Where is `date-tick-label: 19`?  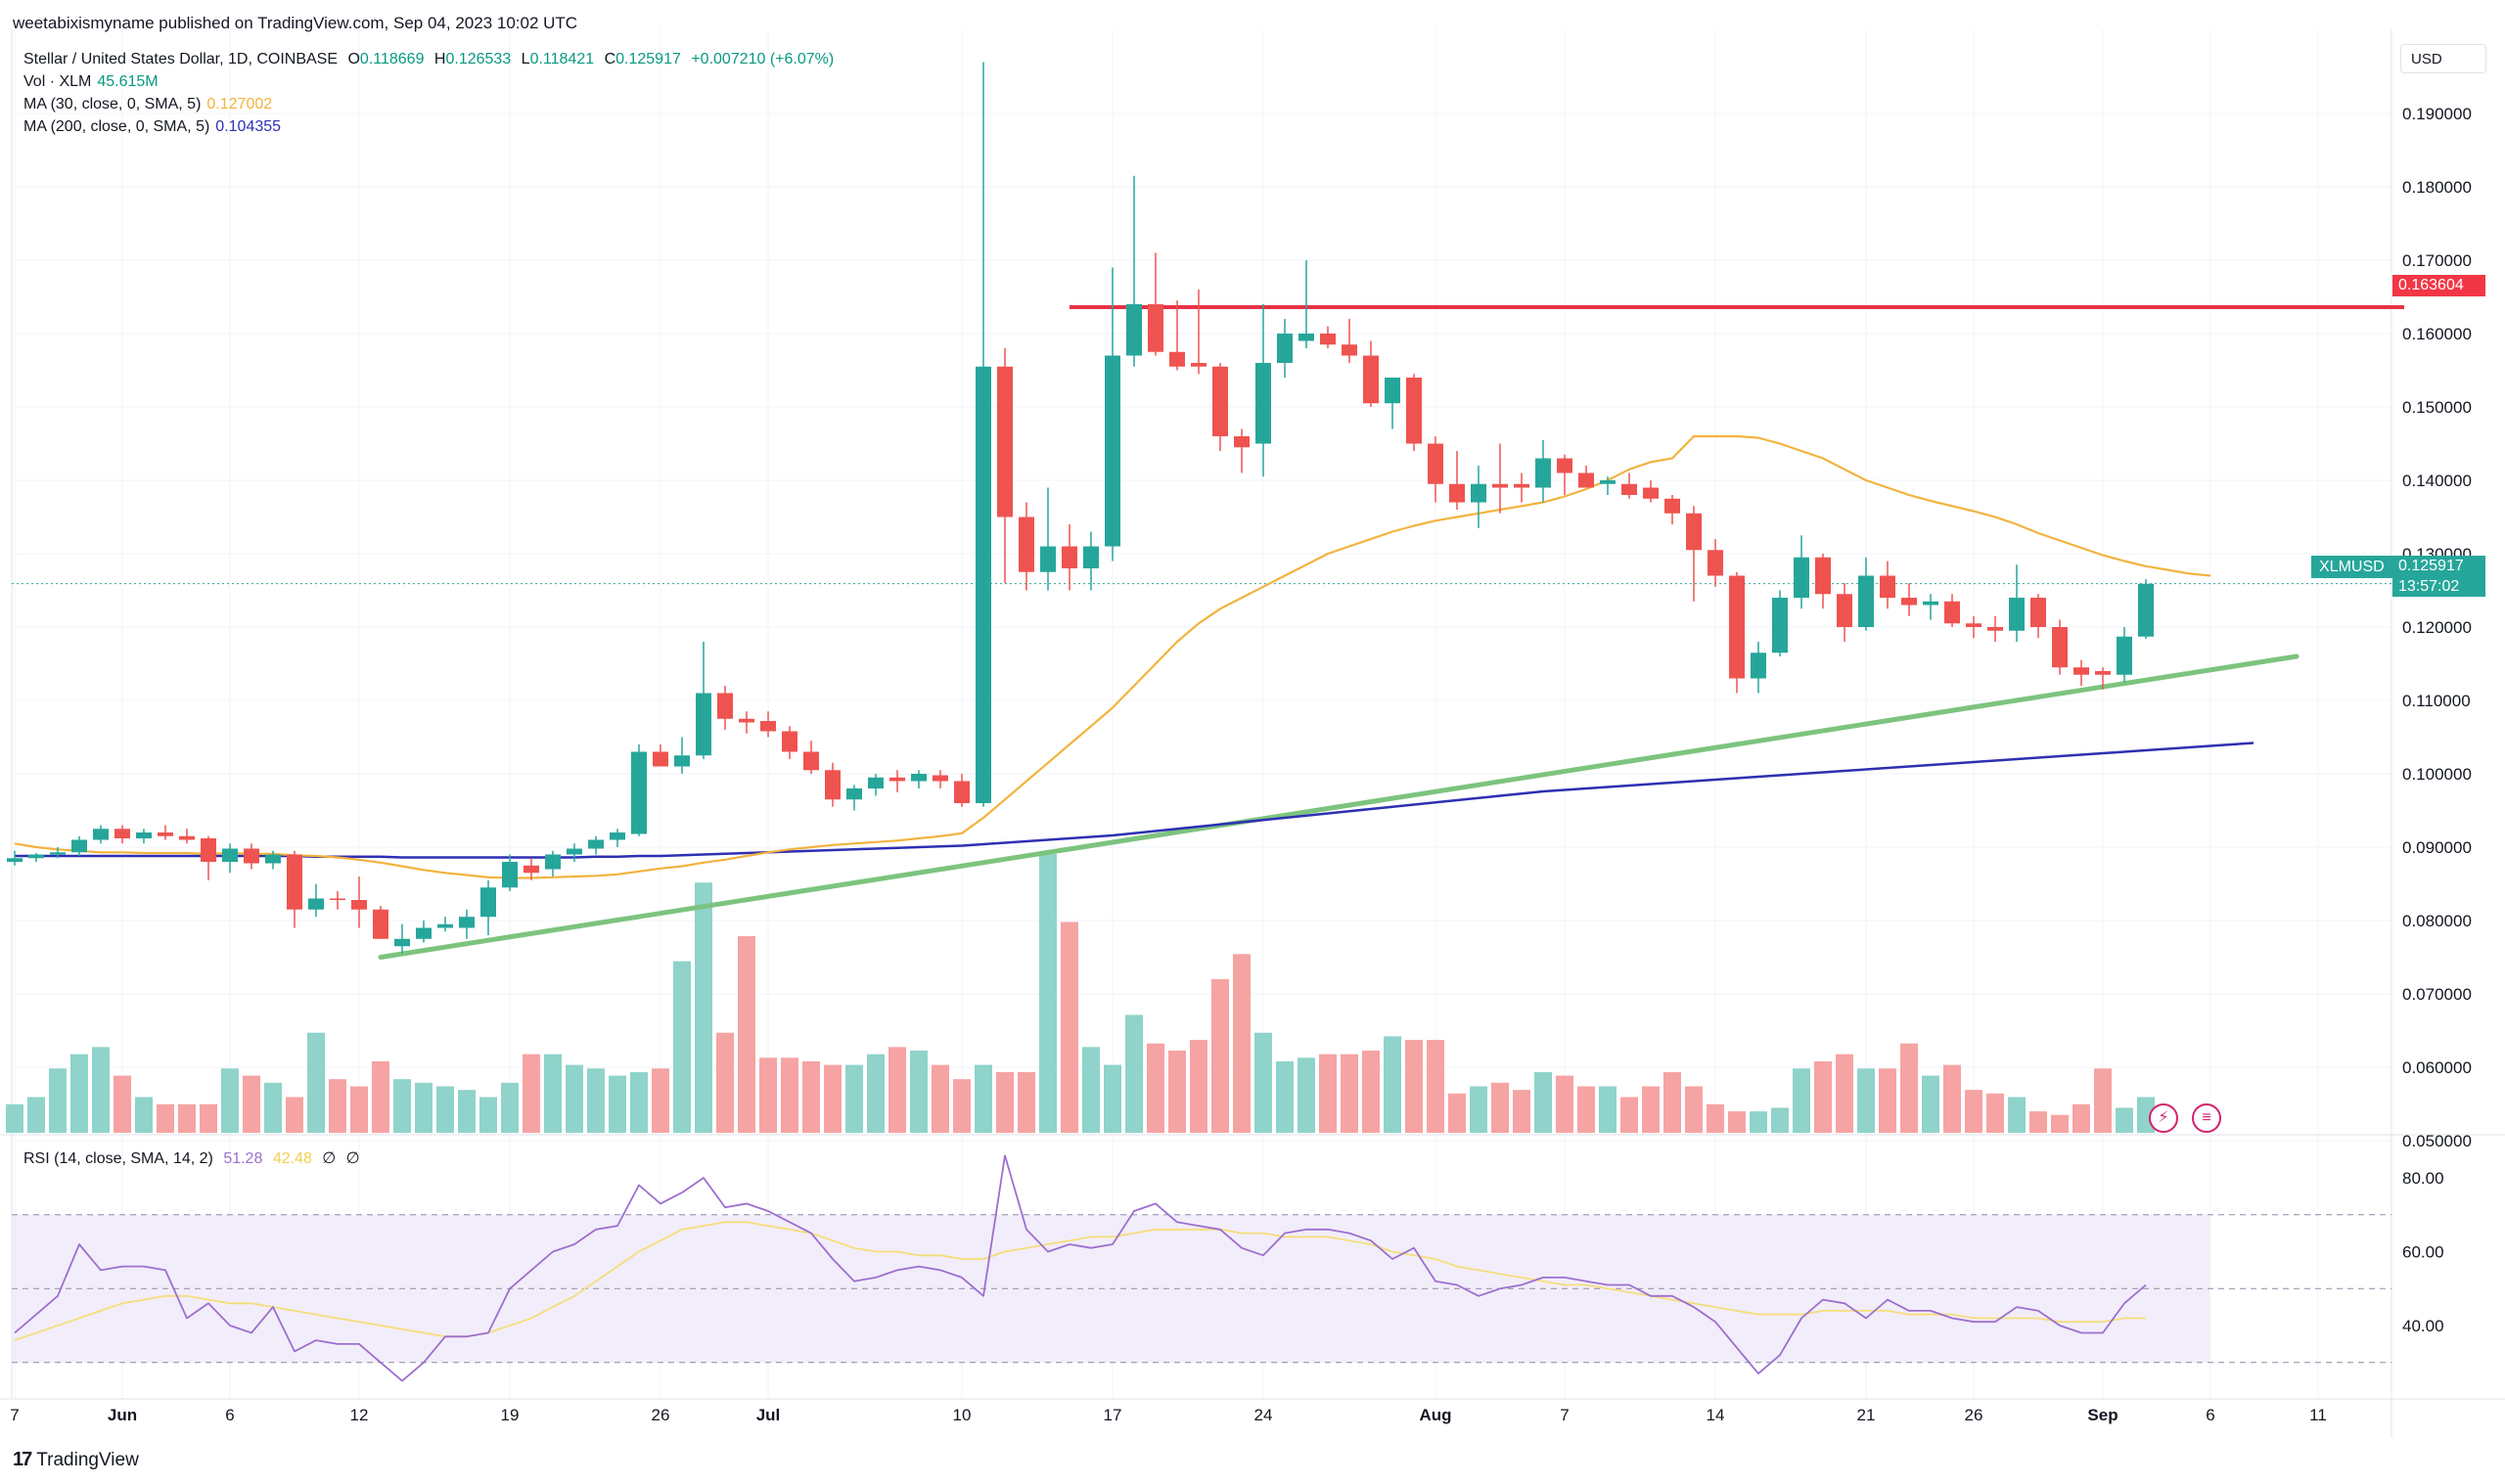
date-tick-label: 19 is located at coordinates (510, 1415).